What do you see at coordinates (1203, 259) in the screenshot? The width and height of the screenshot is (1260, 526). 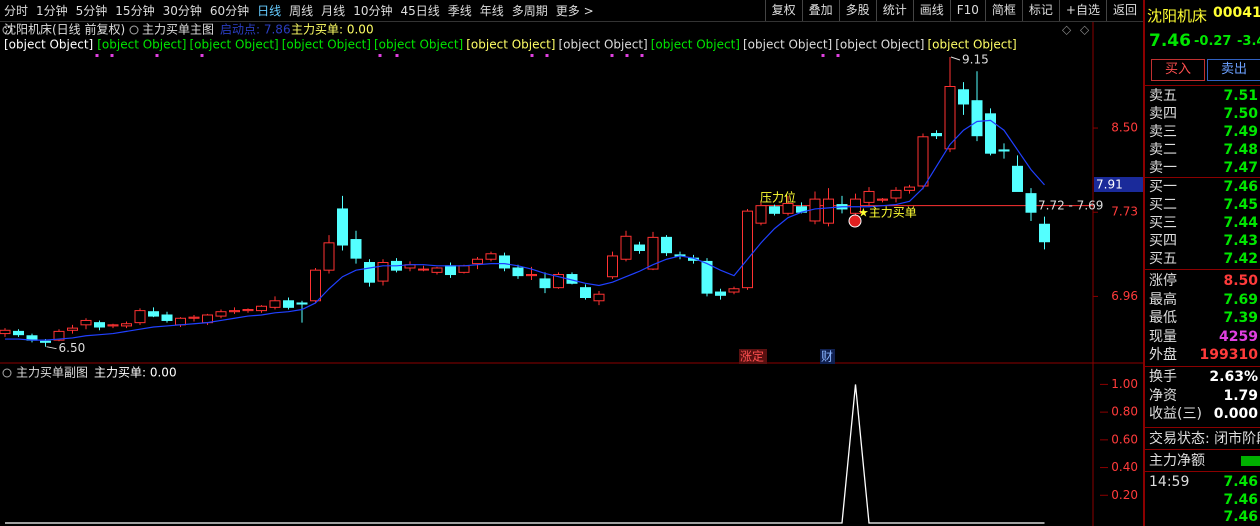 I see `bid-row: 买五 7.42` at bounding box center [1203, 259].